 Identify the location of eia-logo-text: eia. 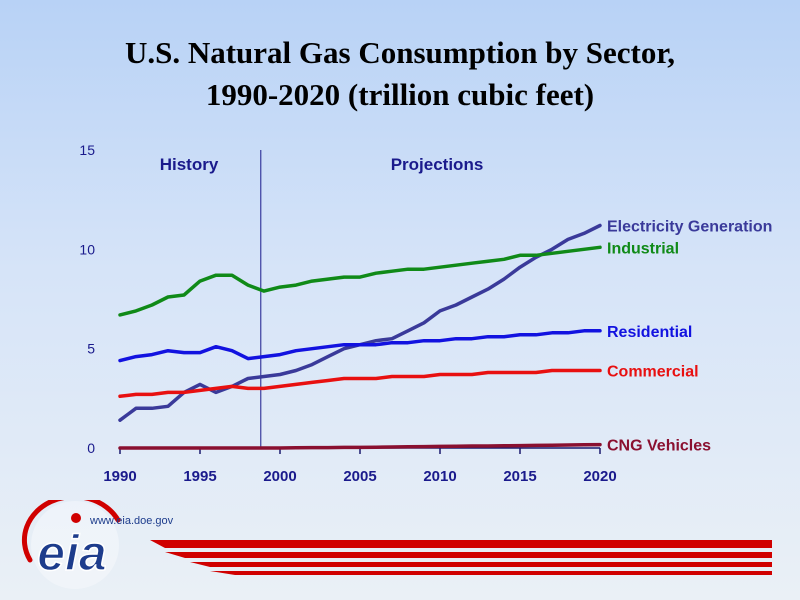
(72, 553).